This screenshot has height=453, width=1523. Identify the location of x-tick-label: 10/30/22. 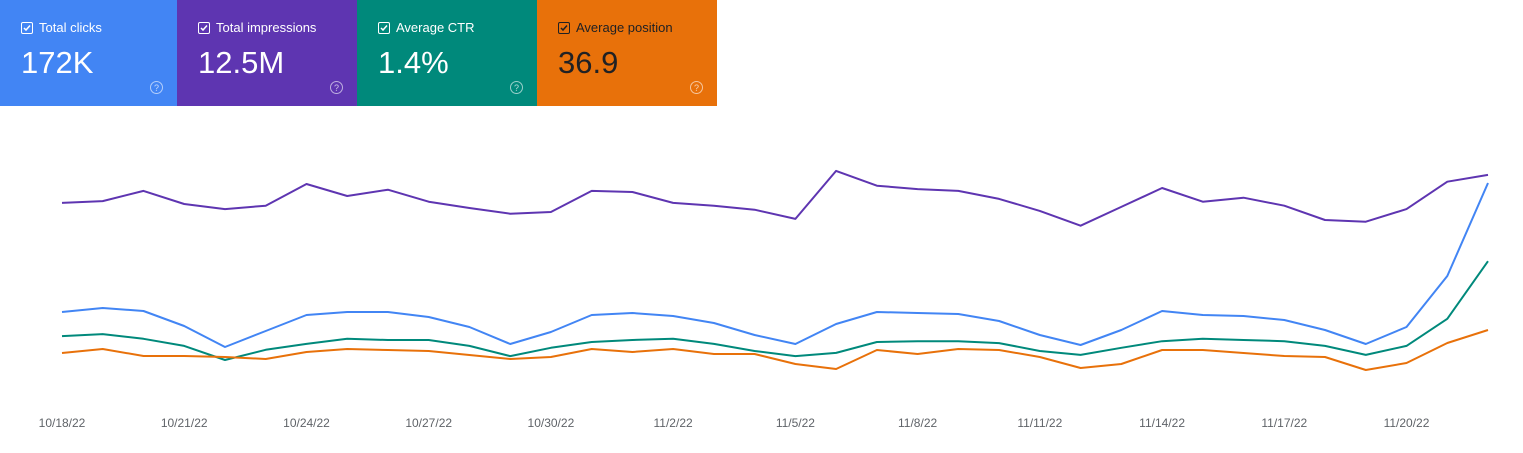
(551, 423).